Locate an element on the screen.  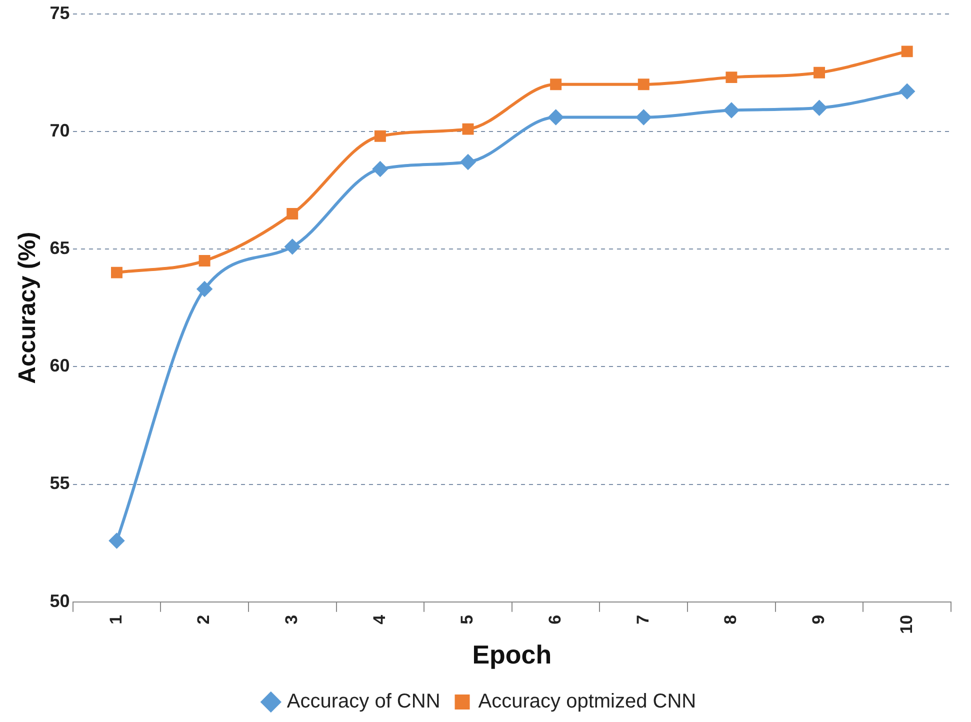
y-tick-label: 70 is located at coordinates (60, 130).